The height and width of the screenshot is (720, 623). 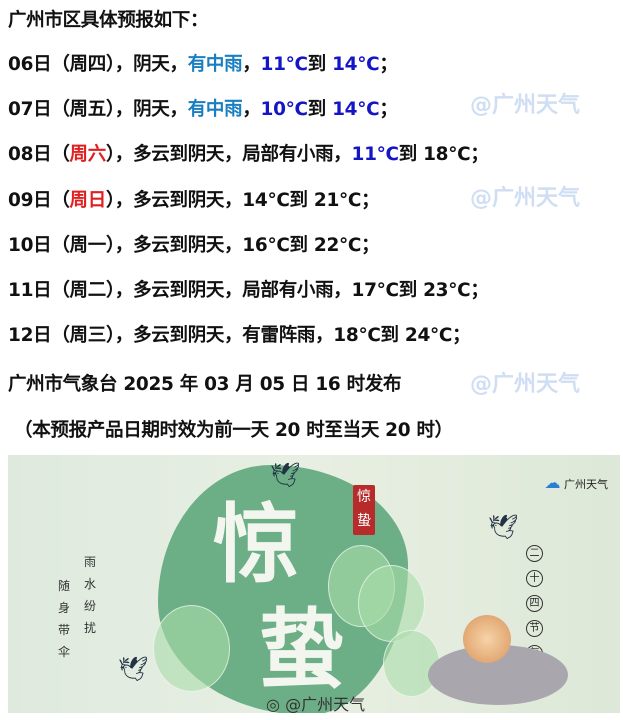 I want to click on forecast-segment: 11日（周二），多云到阴天，局部有小雨，17℃到 23℃；, so click(x=248, y=290).